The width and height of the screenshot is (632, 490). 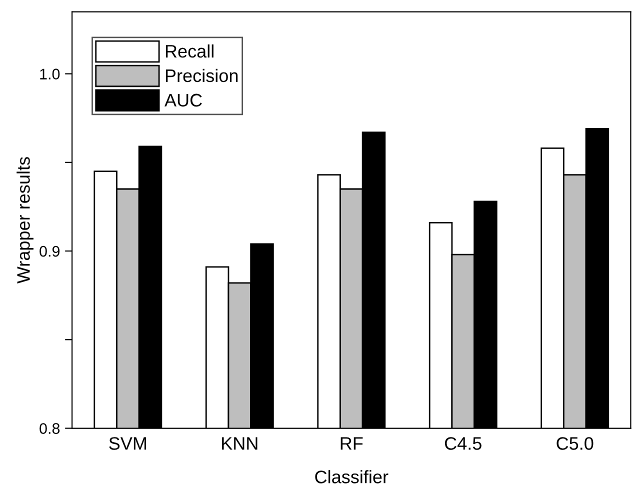 I want to click on x-tick-label: KNN, so click(x=240, y=443).